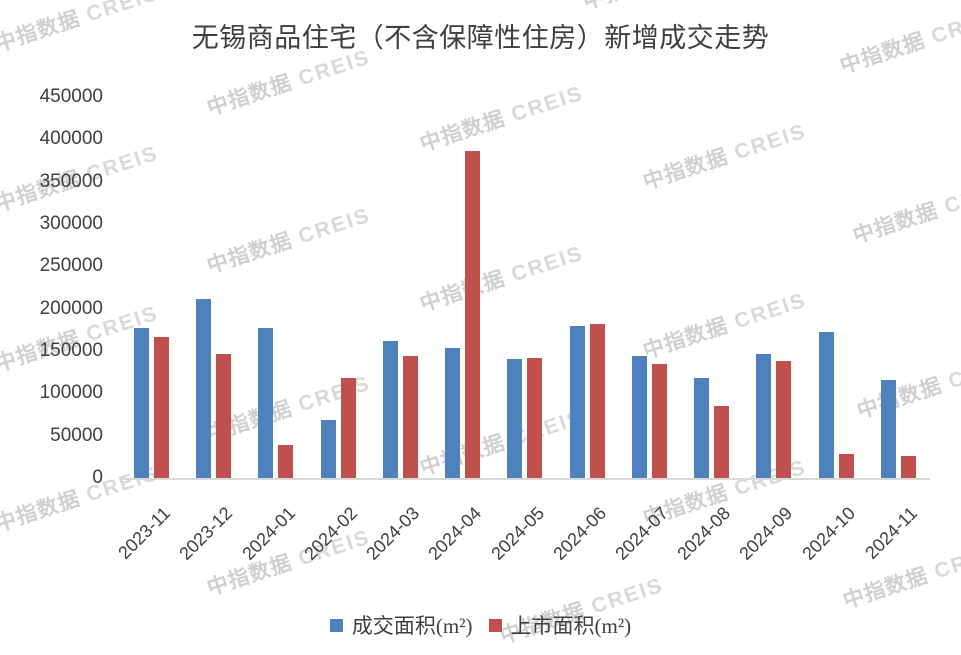 The image size is (961, 655). Describe the element at coordinates (71, 96) in the screenshot. I see `y-axis-tick-label-450000: 450000` at that location.